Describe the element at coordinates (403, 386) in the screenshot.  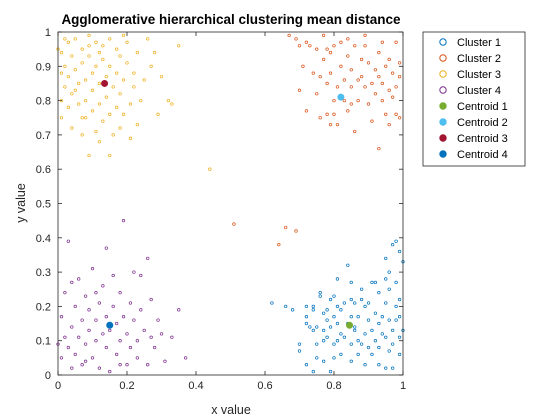
I see `x-tick-label: 1` at that location.